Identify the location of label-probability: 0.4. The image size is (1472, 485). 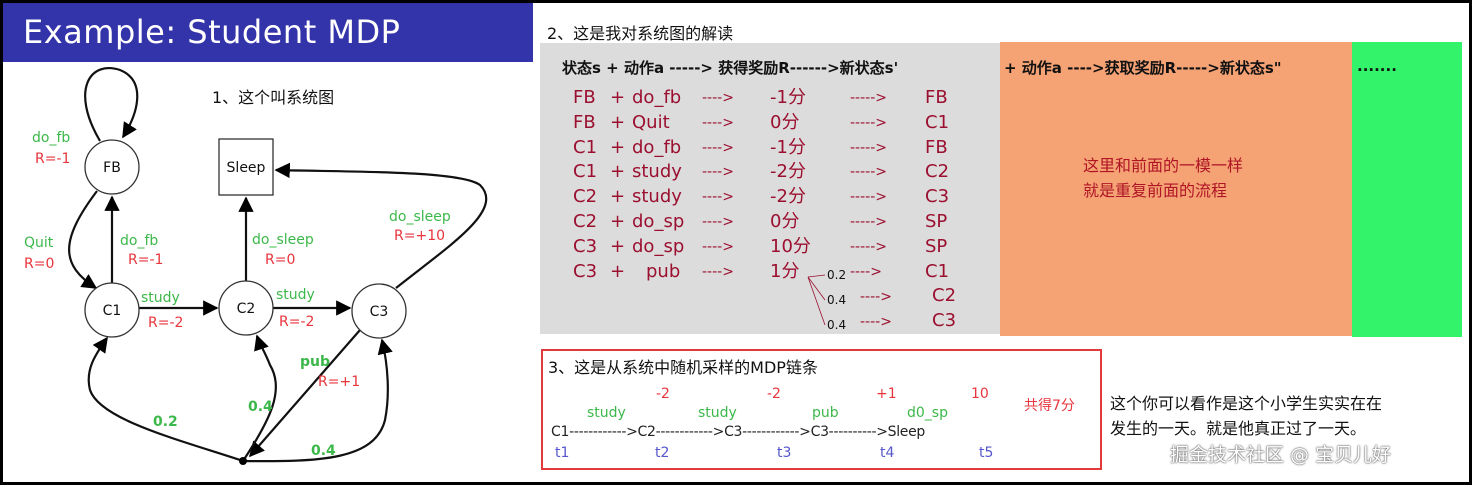
(323, 451).